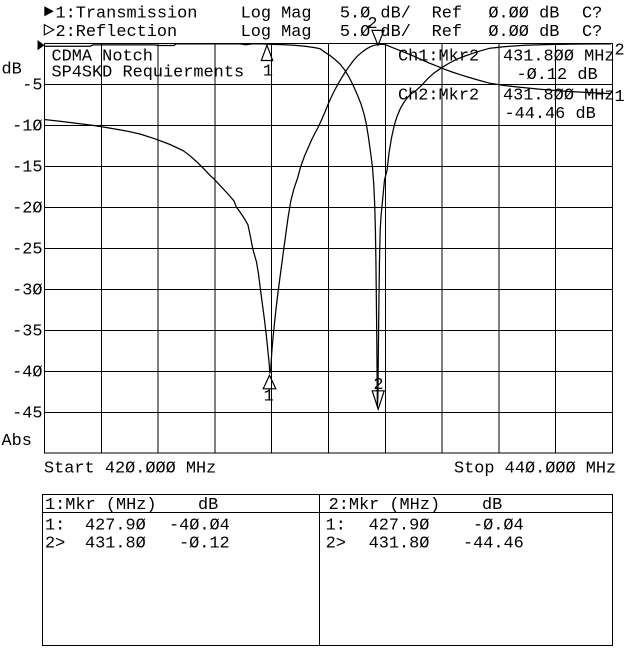 This screenshot has width=640, height=659. What do you see at coordinates (32, 86) in the screenshot?
I see `svg-text: -5` at bounding box center [32, 86].